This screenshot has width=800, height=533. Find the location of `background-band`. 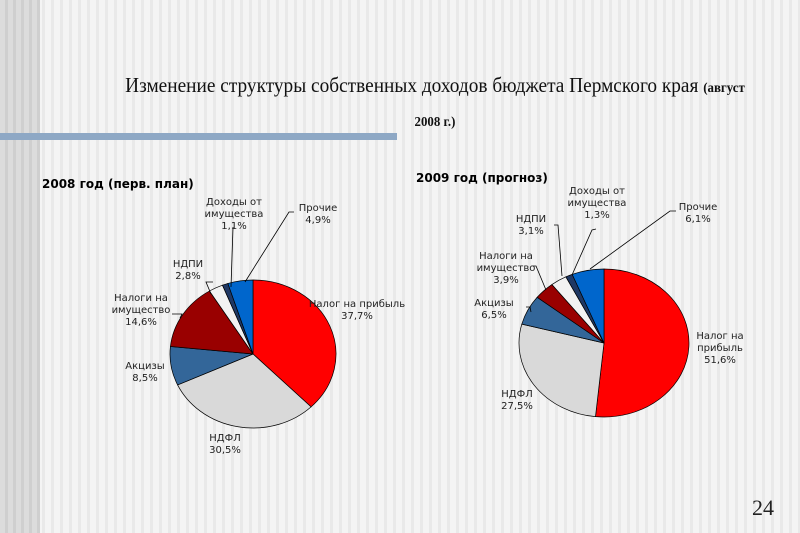

background-band is located at coordinates (20, 266).